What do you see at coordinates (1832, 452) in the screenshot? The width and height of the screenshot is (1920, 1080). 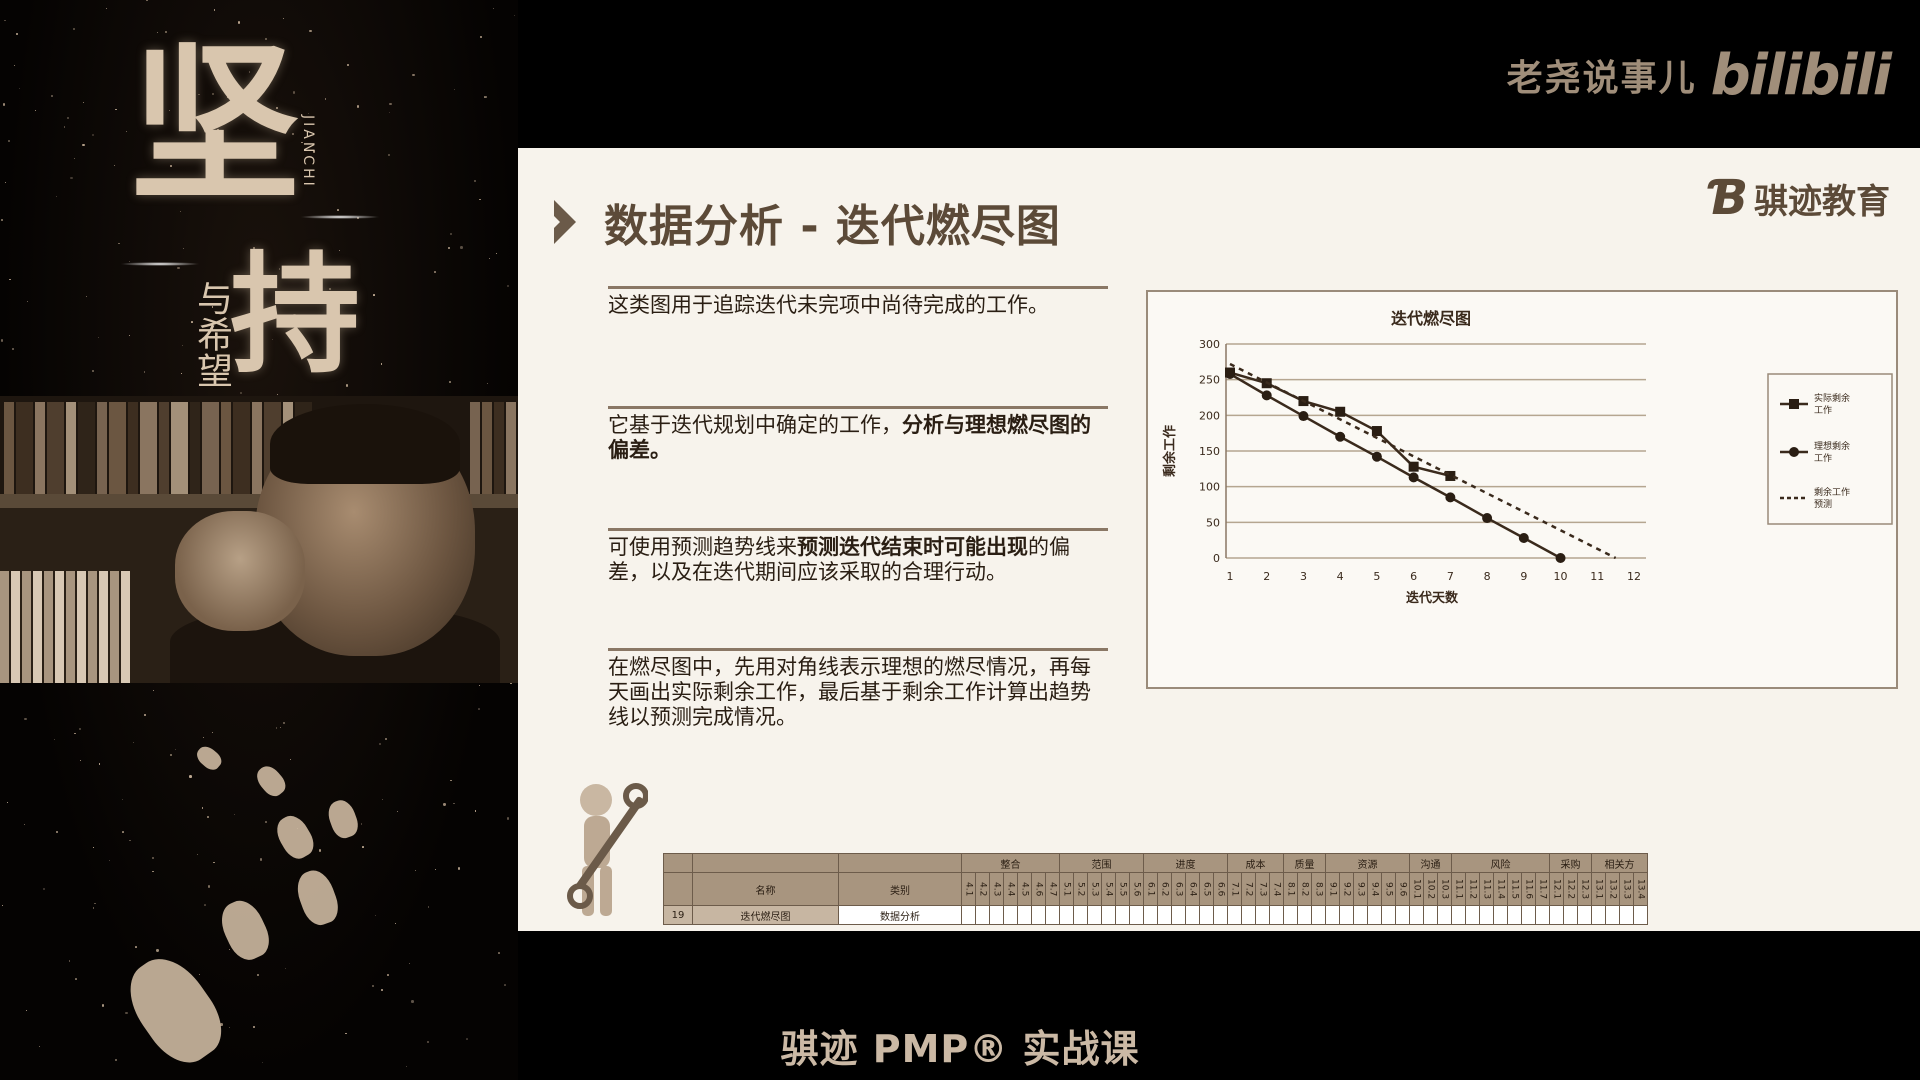 I see `legend-label: 理想剩余工作` at bounding box center [1832, 452].